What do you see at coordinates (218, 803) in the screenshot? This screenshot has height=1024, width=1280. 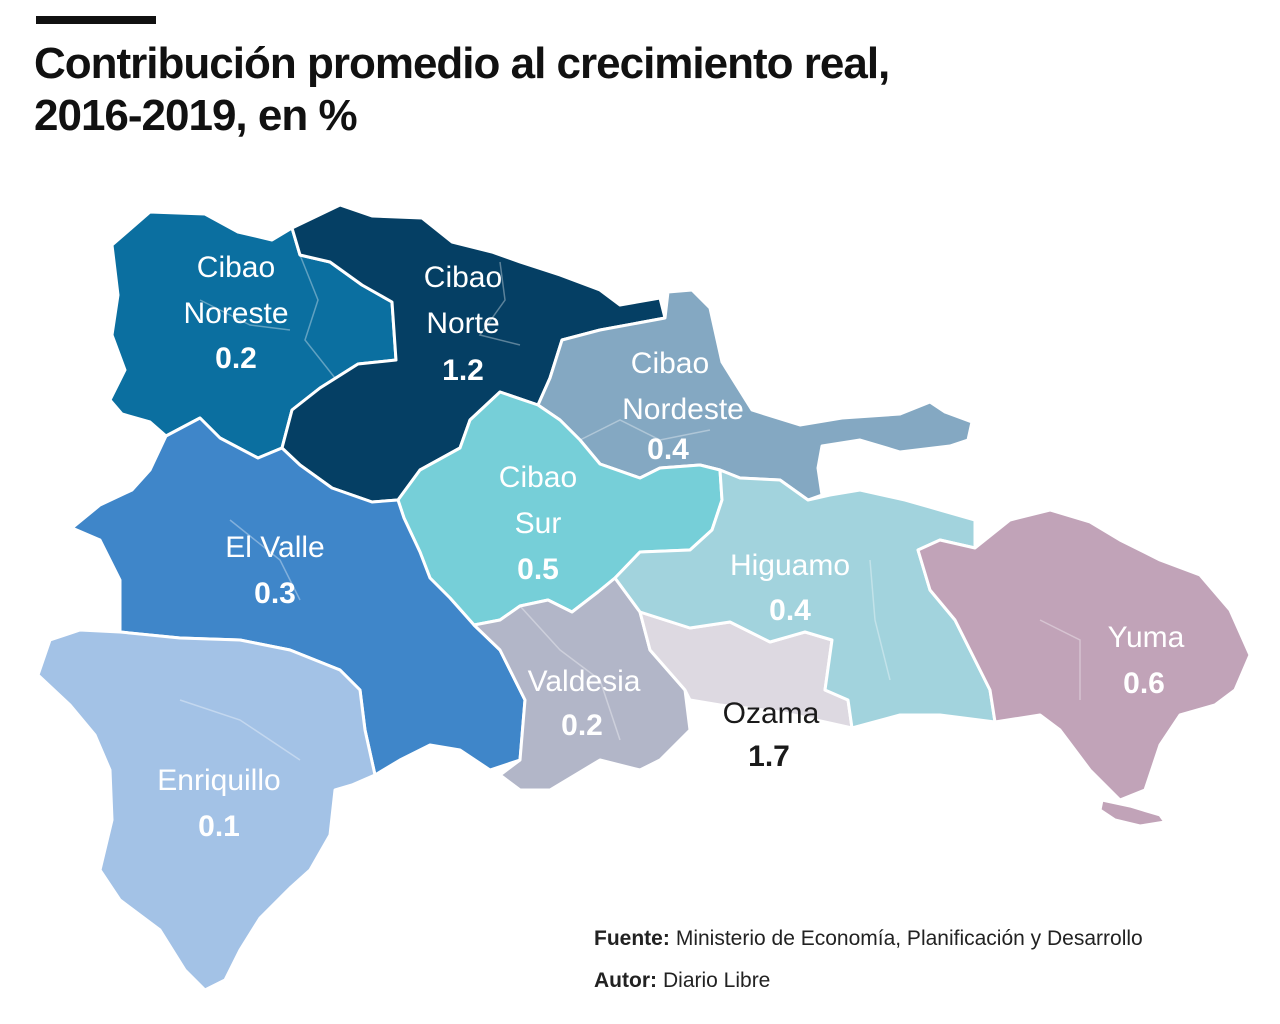 I see `region-label-enriquillo: Enriquillo 0.1` at bounding box center [218, 803].